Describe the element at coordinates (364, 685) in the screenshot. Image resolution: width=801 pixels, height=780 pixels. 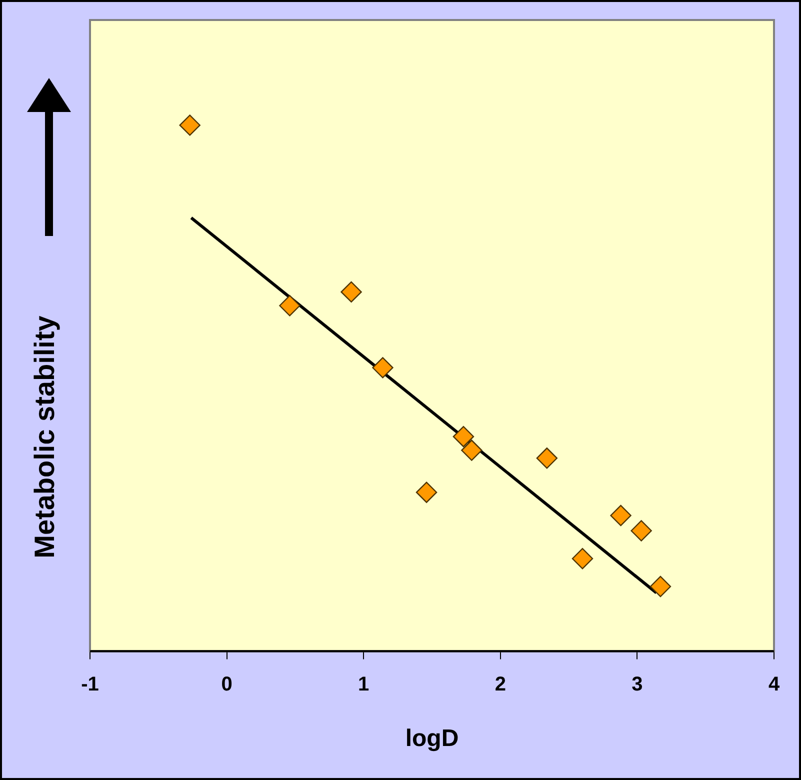
I see `x-tick-label: 1` at that location.